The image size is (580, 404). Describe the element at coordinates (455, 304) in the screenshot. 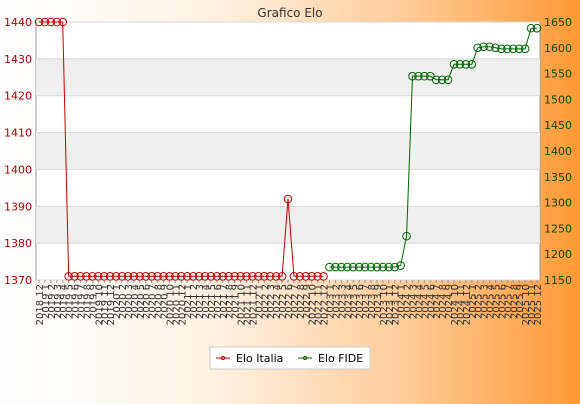

I see `x-tick-label: 2024 10` at that location.